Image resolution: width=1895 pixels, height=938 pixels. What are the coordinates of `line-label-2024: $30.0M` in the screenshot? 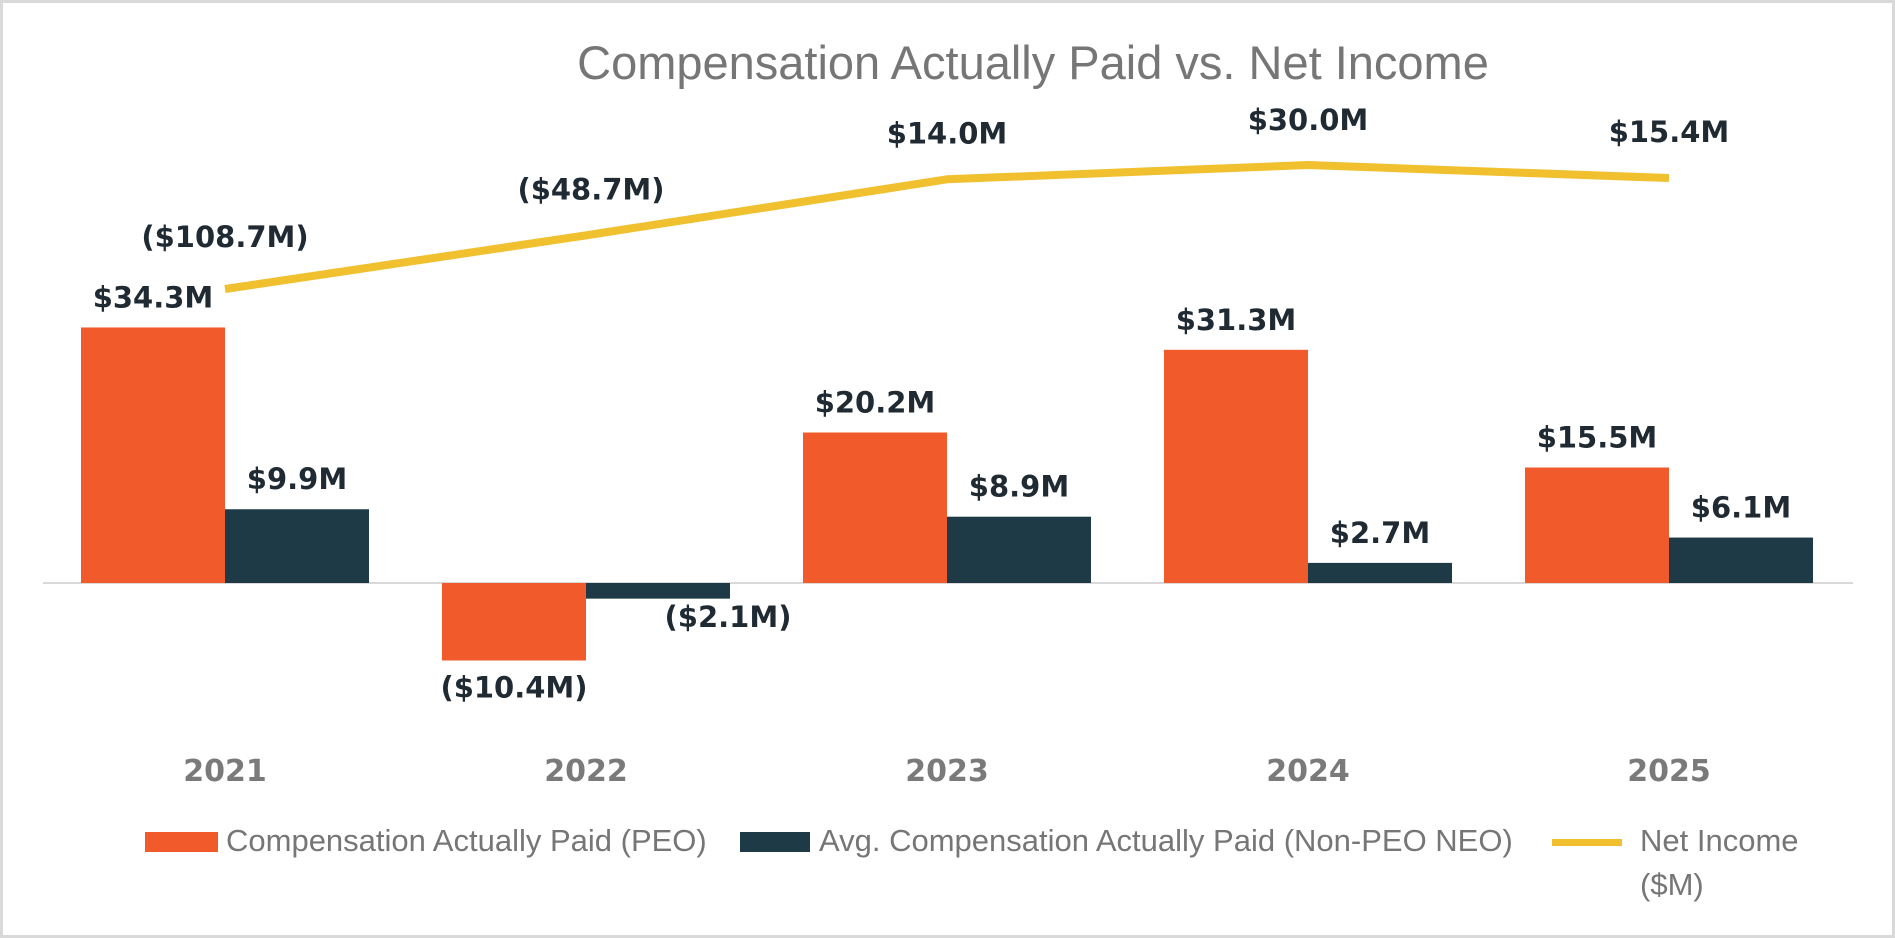 It's located at (1308, 120).